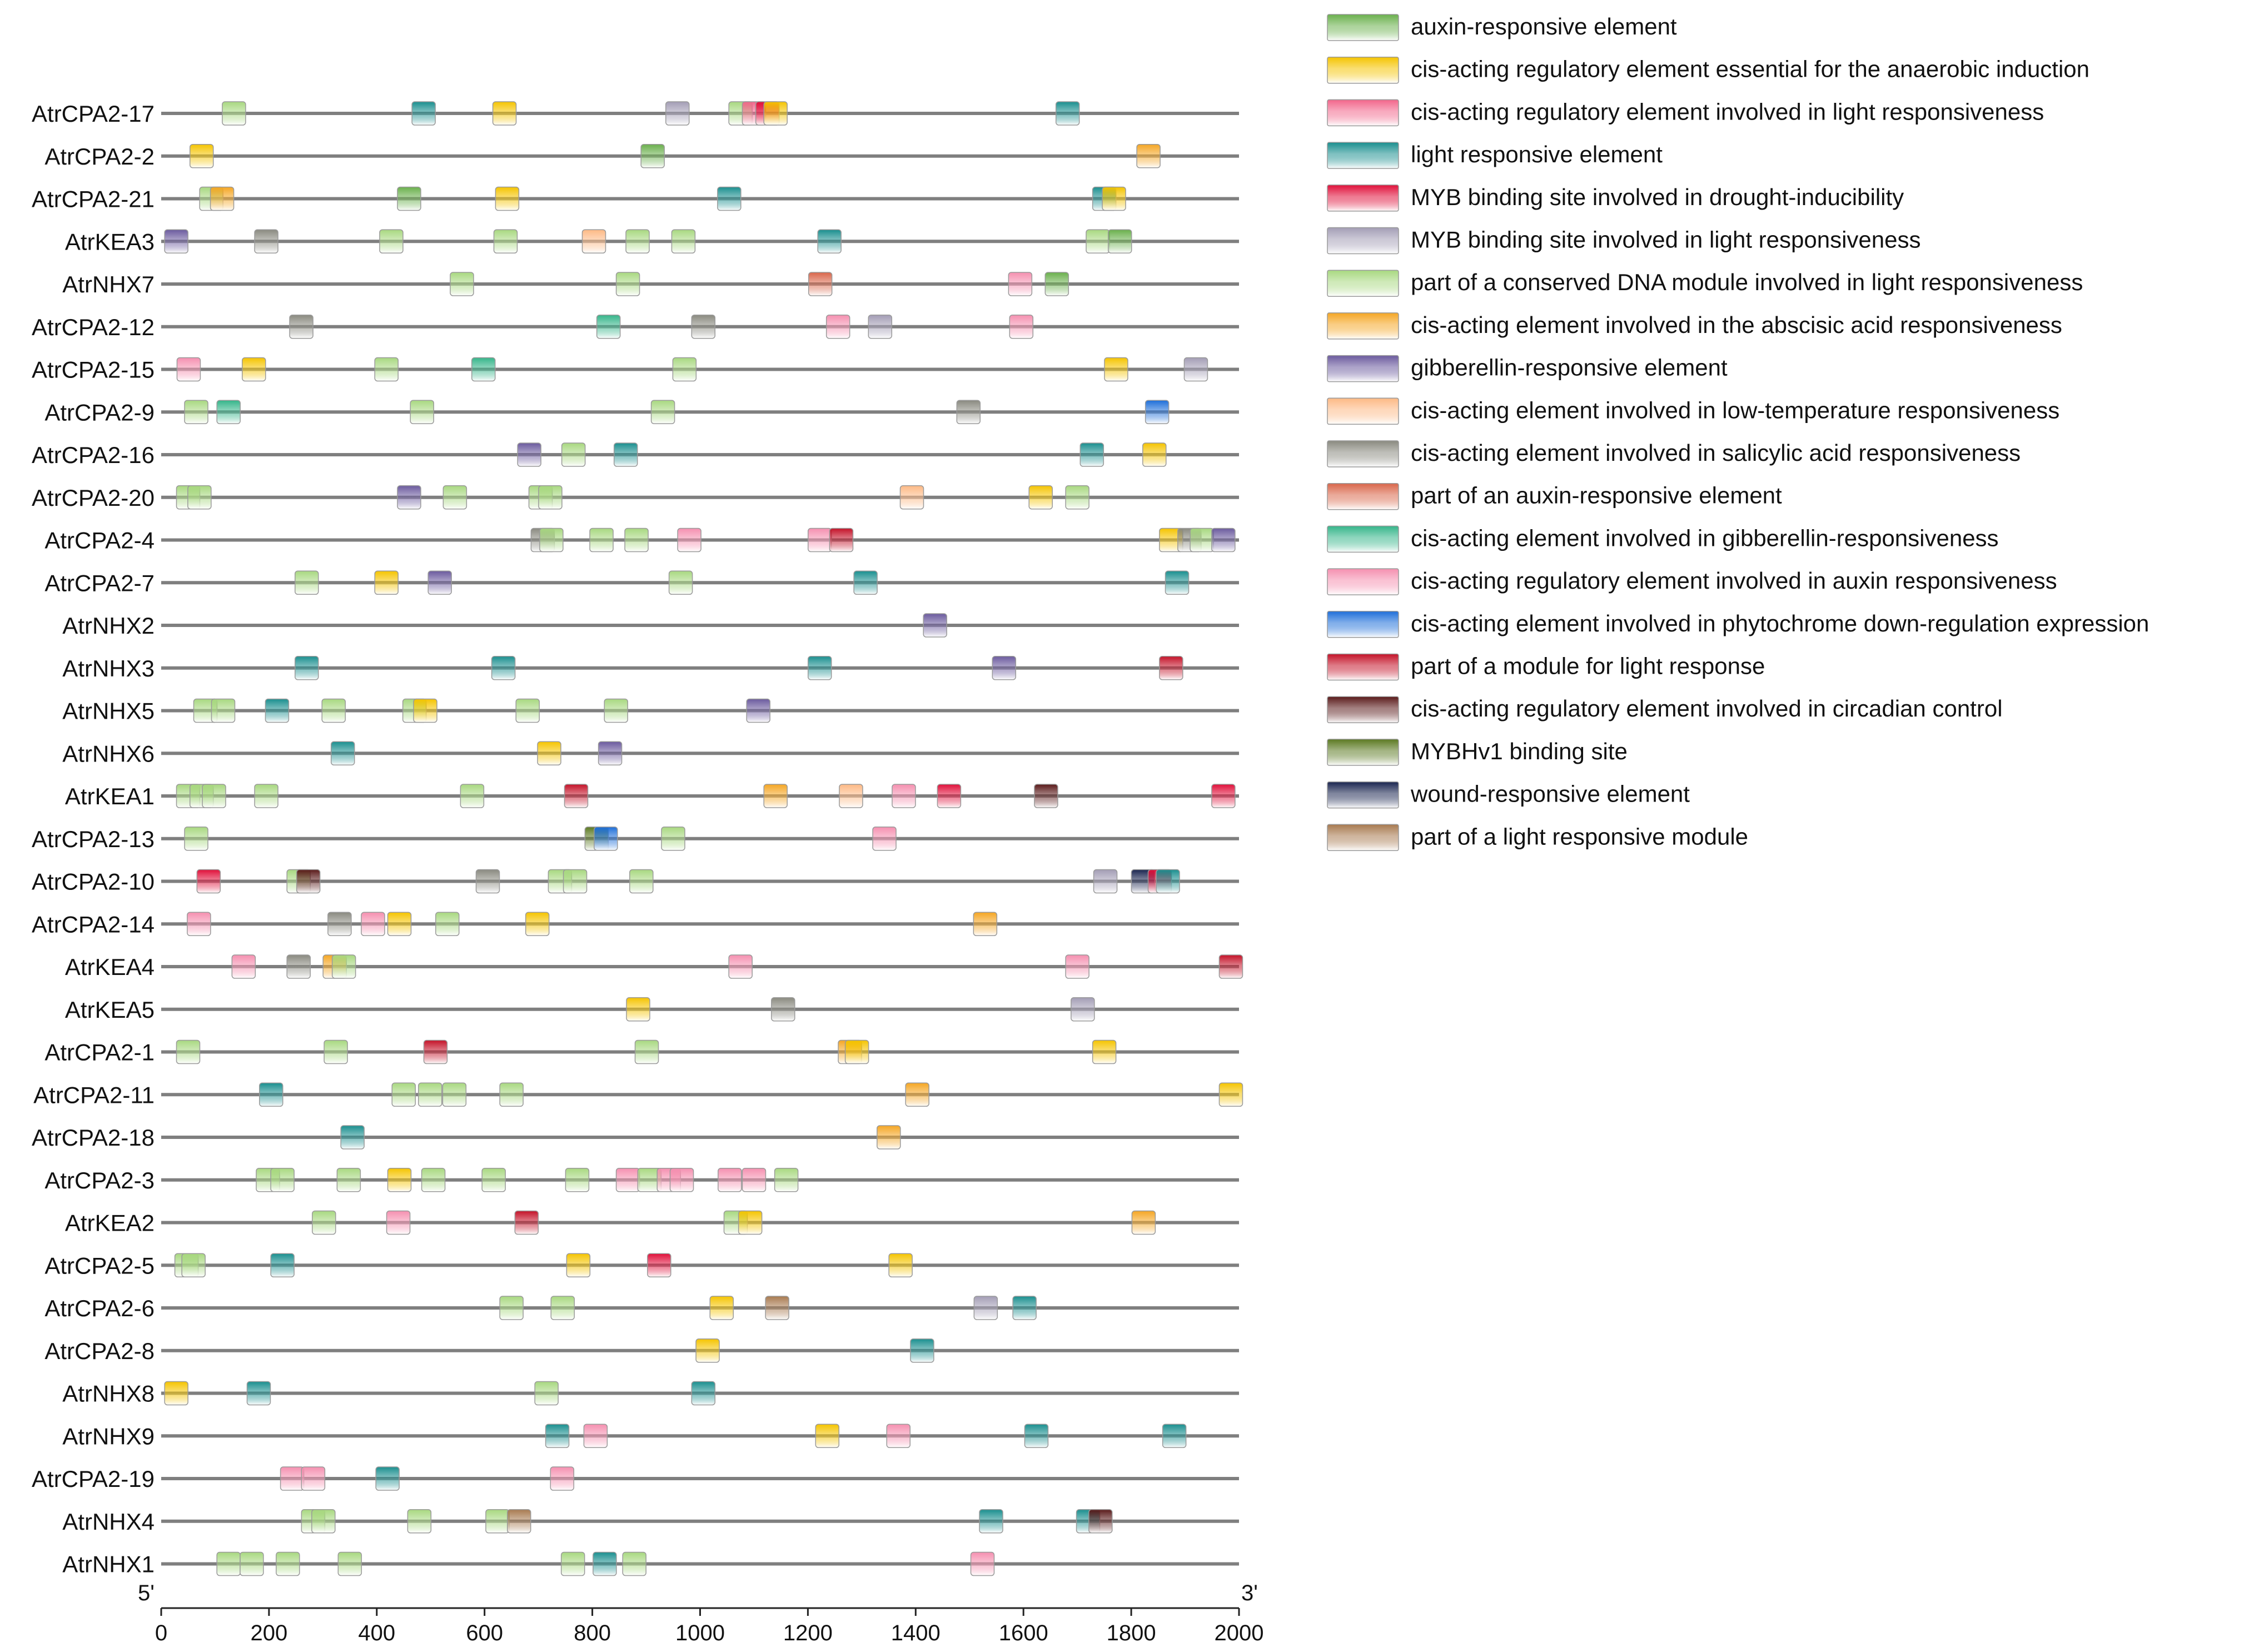  Describe the element at coordinates (1239, 1633) in the screenshot. I see `axis-tick-label: 2000` at that location.